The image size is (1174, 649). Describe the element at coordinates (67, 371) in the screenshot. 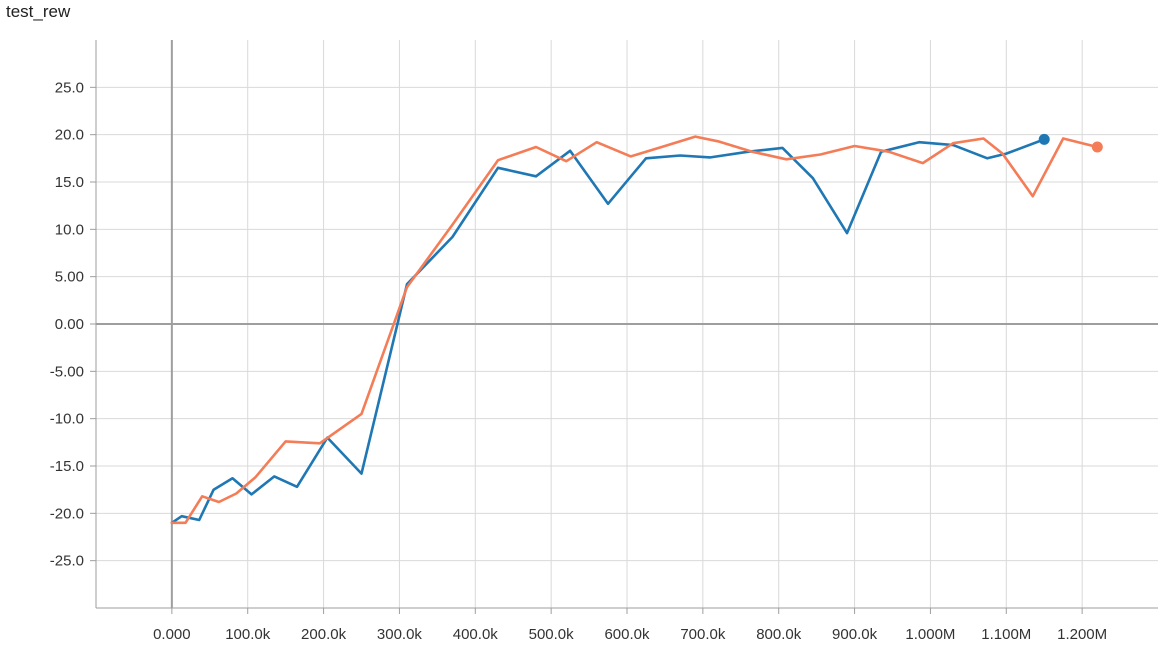

I see `y-tick-label: -5.00` at that location.